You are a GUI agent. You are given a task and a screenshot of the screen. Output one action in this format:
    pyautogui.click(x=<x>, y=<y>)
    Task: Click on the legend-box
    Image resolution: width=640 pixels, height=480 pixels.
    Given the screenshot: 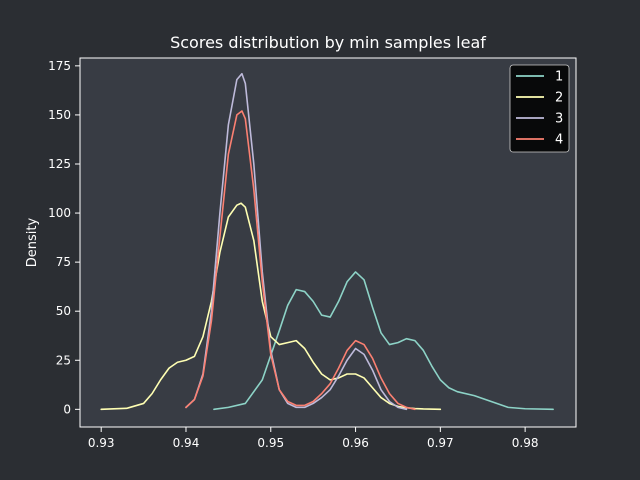 What is the action you would take?
    pyautogui.click(x=539, y=108)
    